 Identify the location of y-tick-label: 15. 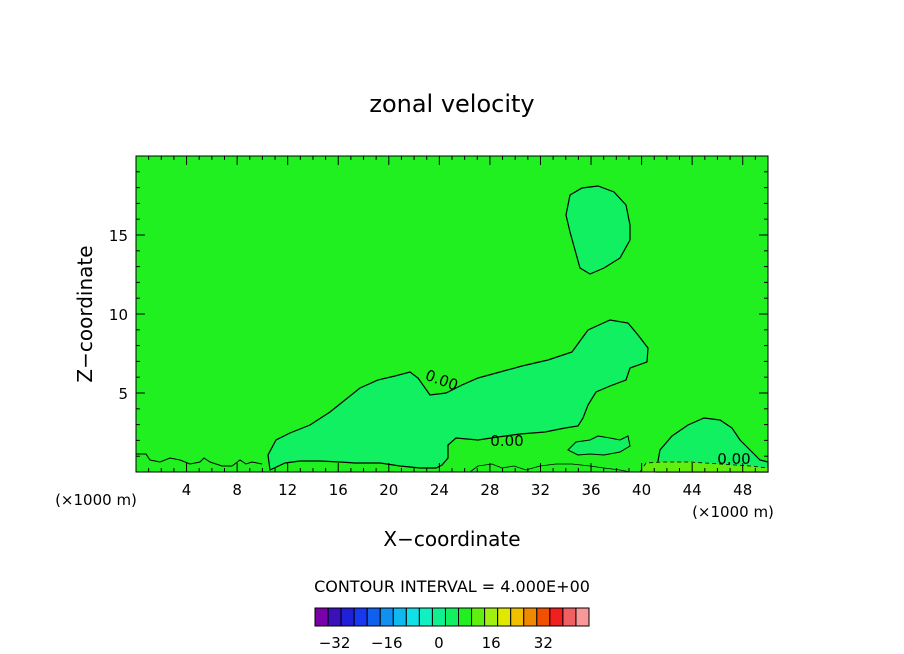
(118, 236).